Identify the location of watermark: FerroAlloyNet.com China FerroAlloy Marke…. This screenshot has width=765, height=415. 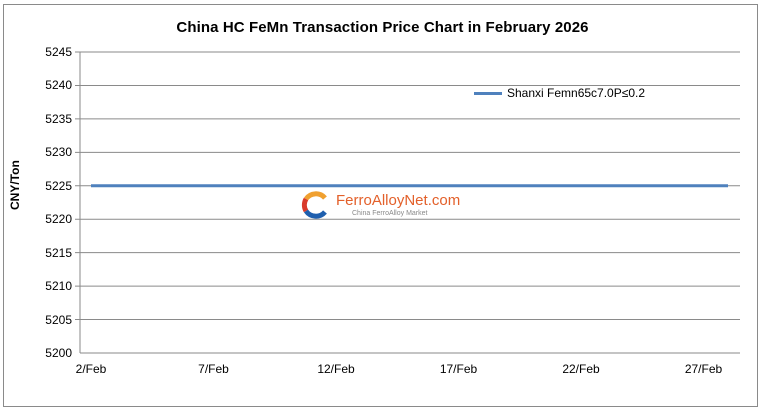
(380, 205).